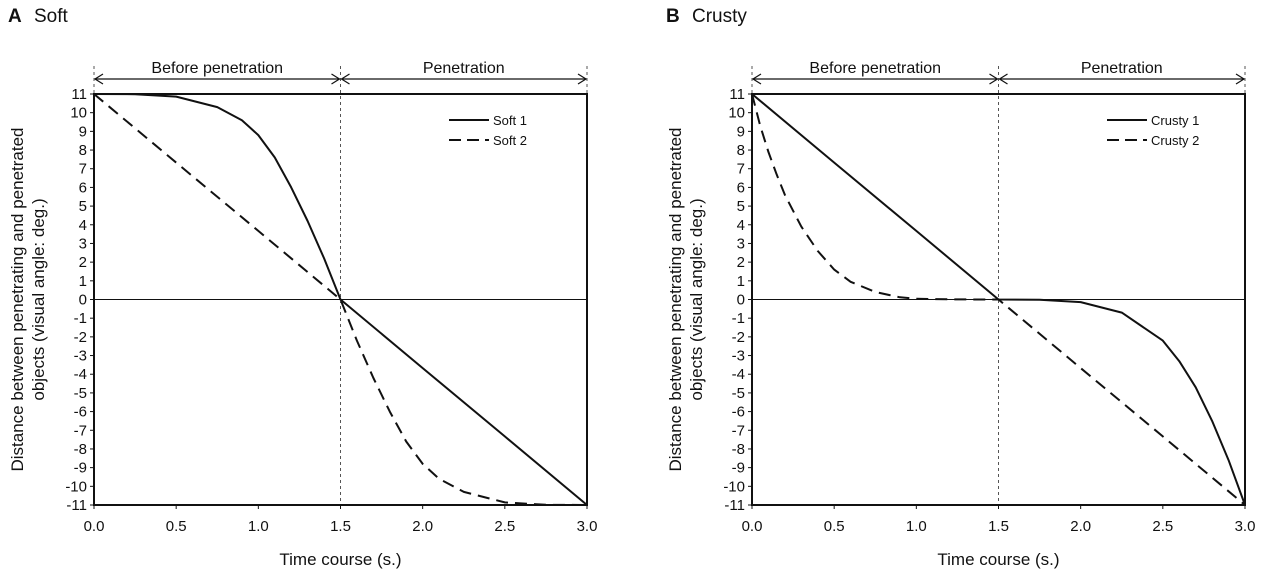 Image resolution: width=1264 pixels, height=573 pixels. I want to click on panel-title: Soft, so click(51, 16).